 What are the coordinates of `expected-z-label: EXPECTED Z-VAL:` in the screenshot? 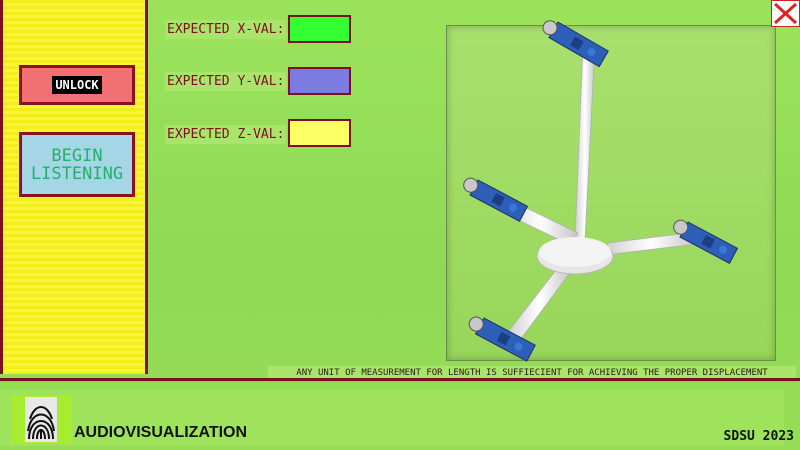 It's located at (226, 134).